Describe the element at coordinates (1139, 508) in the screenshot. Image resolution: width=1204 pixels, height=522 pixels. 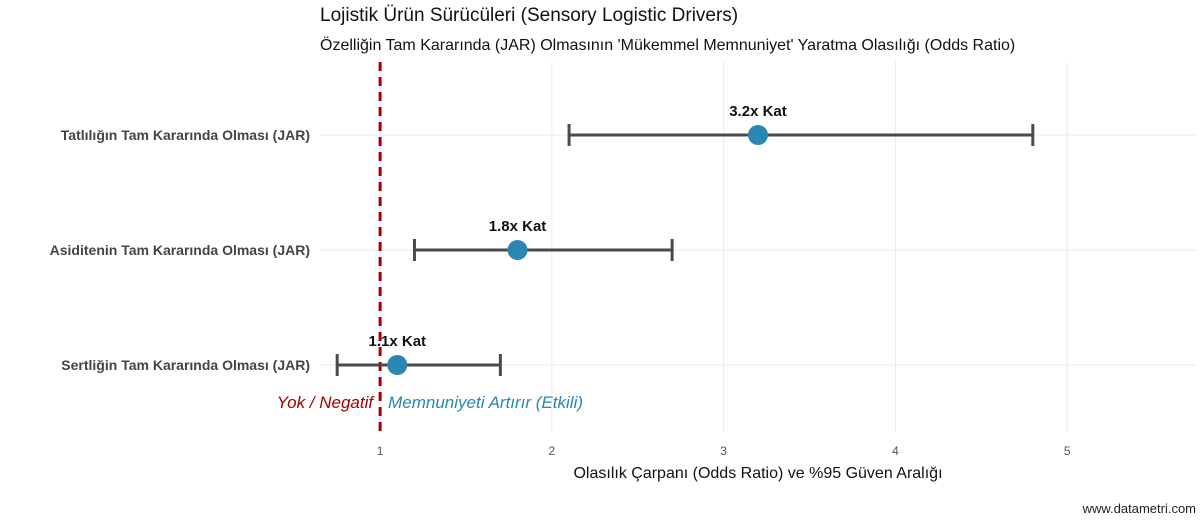
I see `watermark: www.datametri.com` at that location.